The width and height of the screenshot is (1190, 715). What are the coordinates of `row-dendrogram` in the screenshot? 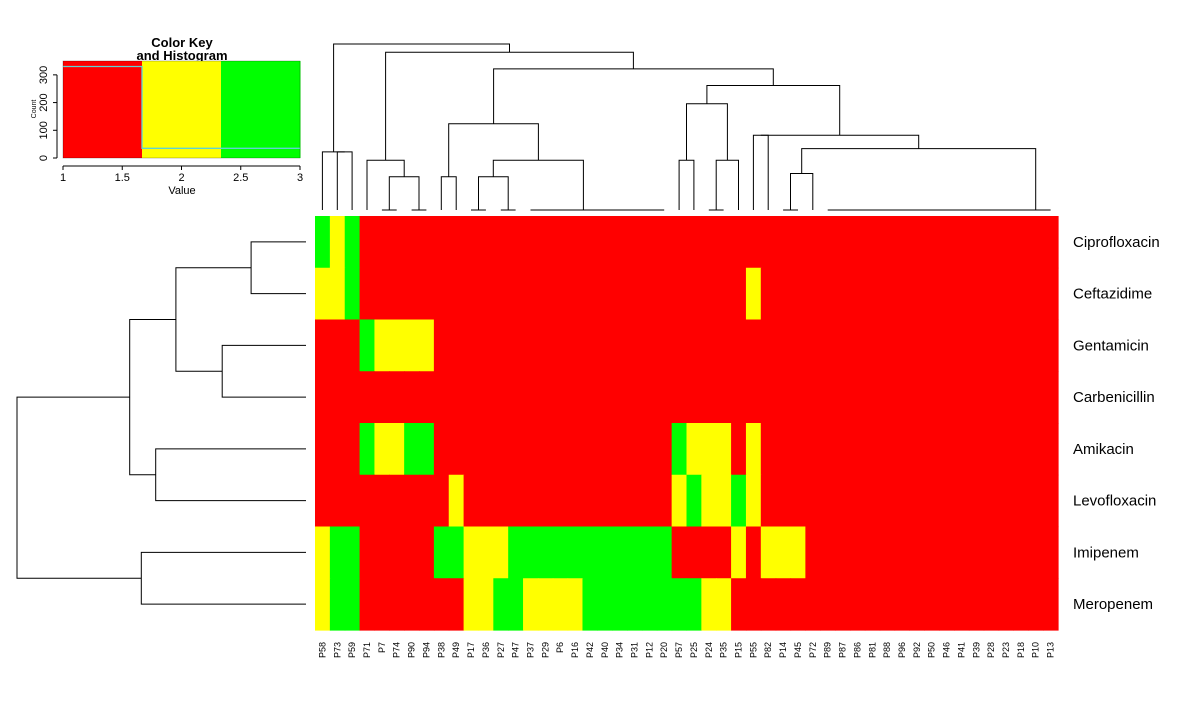 It's located at (161, 423).